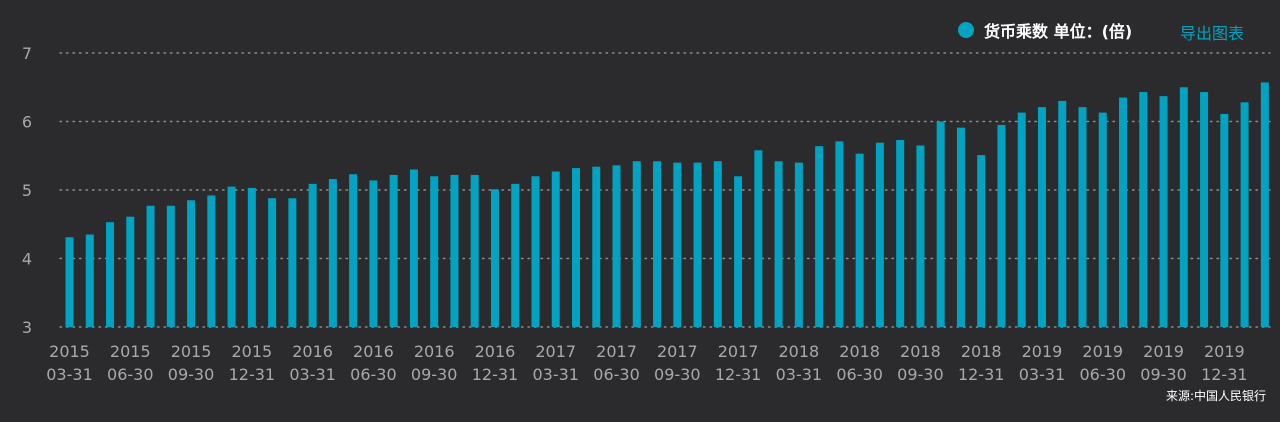  I want to click on y-tick-label: 4, so click(27, 259).